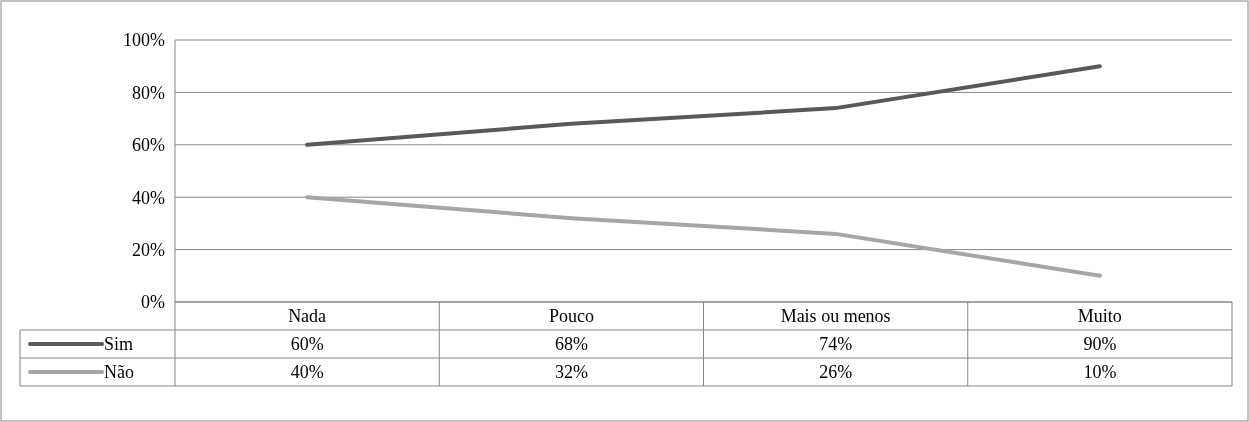 This screenshot has width=1249, height=422. Describe the element at coordinates (836, 372) in the screenshot. I see `data-label: 26%` at that location.